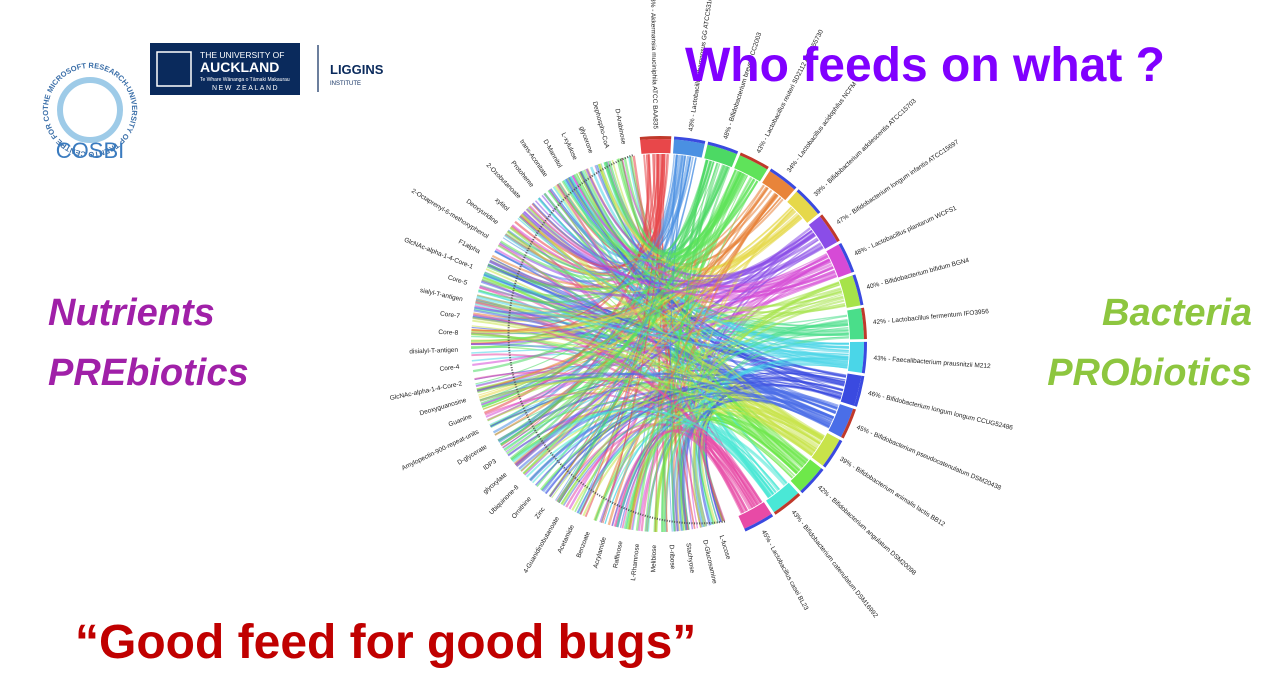 The image size is (1272, 677). Describe the element at coordinates (918, 274) in the screenshot. I see `bacterium-label: 40% - Bifidobacterium bifidum BGN4` at that location.